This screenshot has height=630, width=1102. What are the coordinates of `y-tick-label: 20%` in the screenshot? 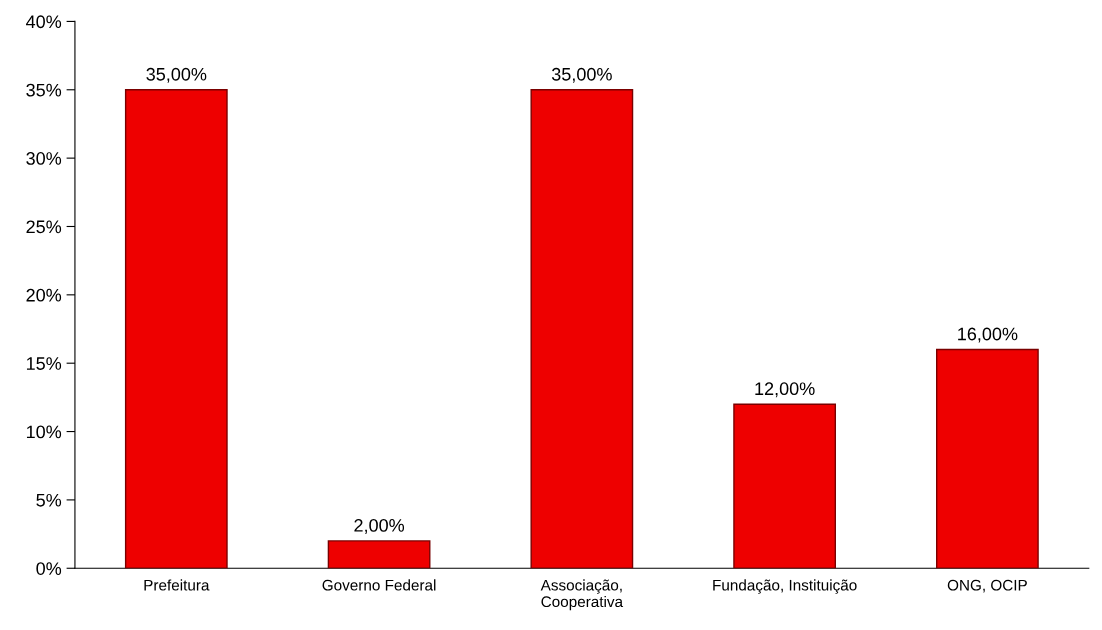 It's located at (44, 295).